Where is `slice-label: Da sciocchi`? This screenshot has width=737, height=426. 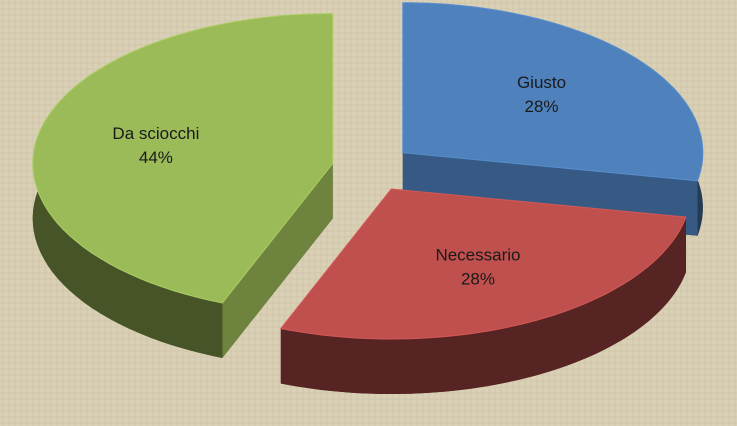 slice-label: Da sciocchi is located at coordinates (155, 133).